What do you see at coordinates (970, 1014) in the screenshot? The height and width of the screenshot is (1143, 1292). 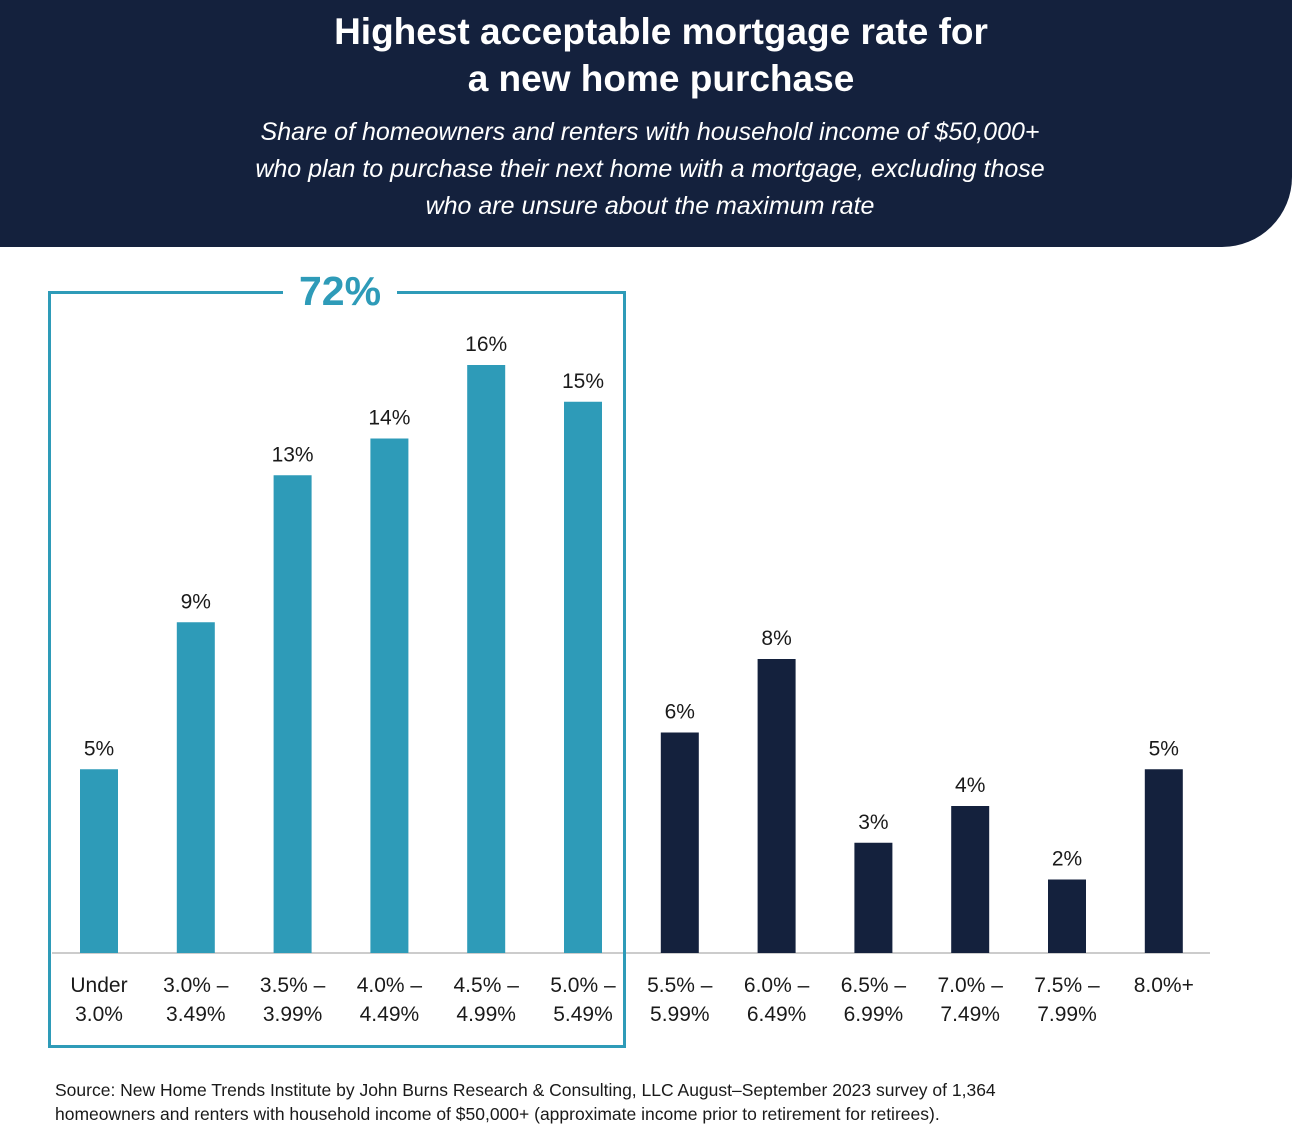 I see `category-tick-label: 7.49%` at bounding box center [970, 1014].